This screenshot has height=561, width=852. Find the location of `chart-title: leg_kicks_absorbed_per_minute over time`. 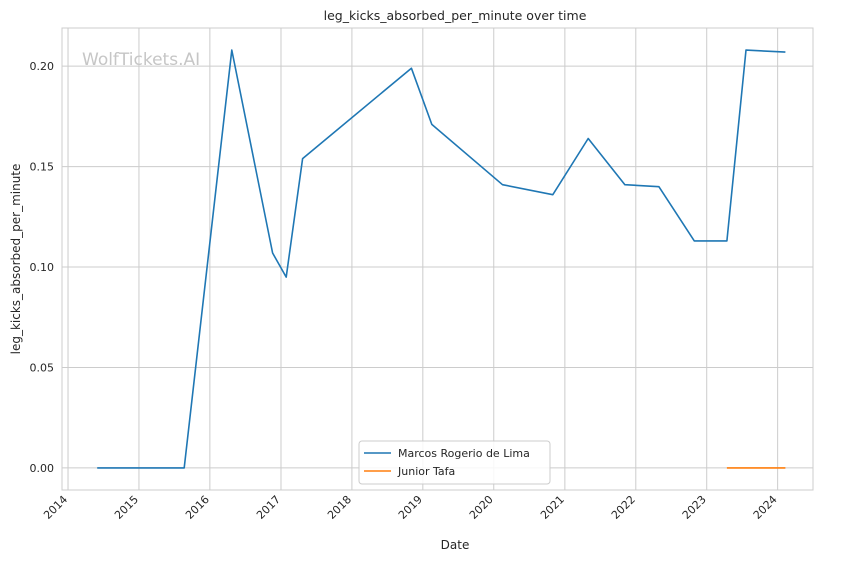

chart-title: leg_kicks_absorbed_per_minute over time is located at coordinates (455, 15).